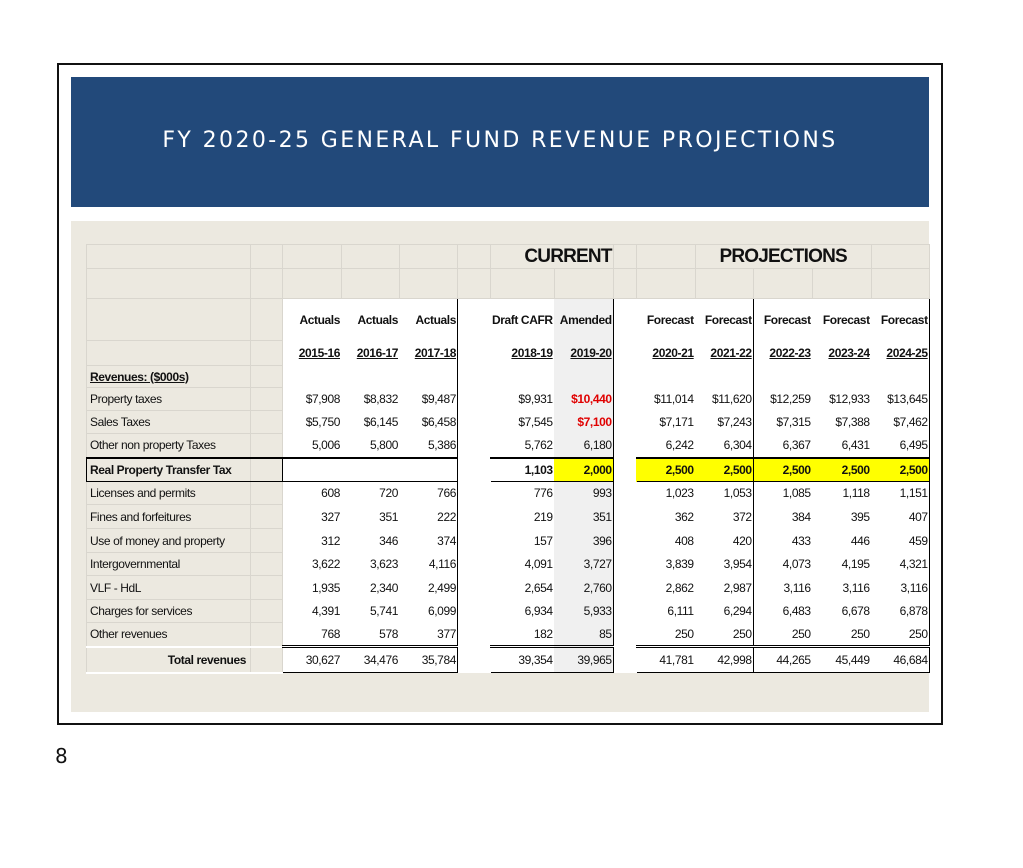 This screenshot has width=1023, height=868. Describe the element at coordinates (724, 634) in the screenshot. I see `value-cell: 250` at that location.